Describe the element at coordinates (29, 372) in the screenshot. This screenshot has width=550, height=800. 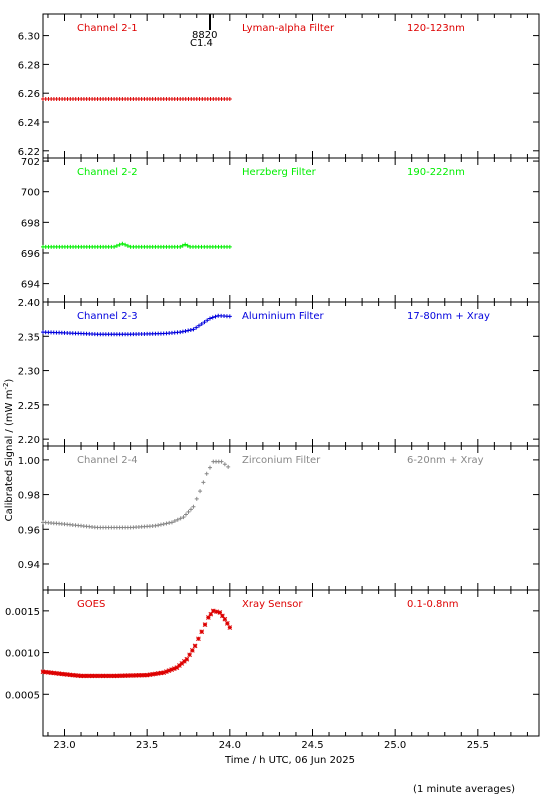
I see `y-tick-label: 2.30` at that location.